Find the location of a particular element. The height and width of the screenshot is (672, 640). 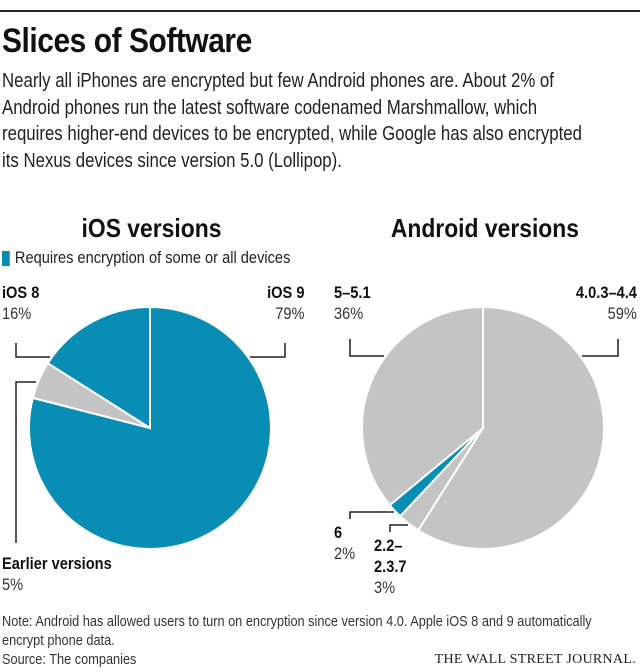

leader-earlier is located at coordinates (25, 462).